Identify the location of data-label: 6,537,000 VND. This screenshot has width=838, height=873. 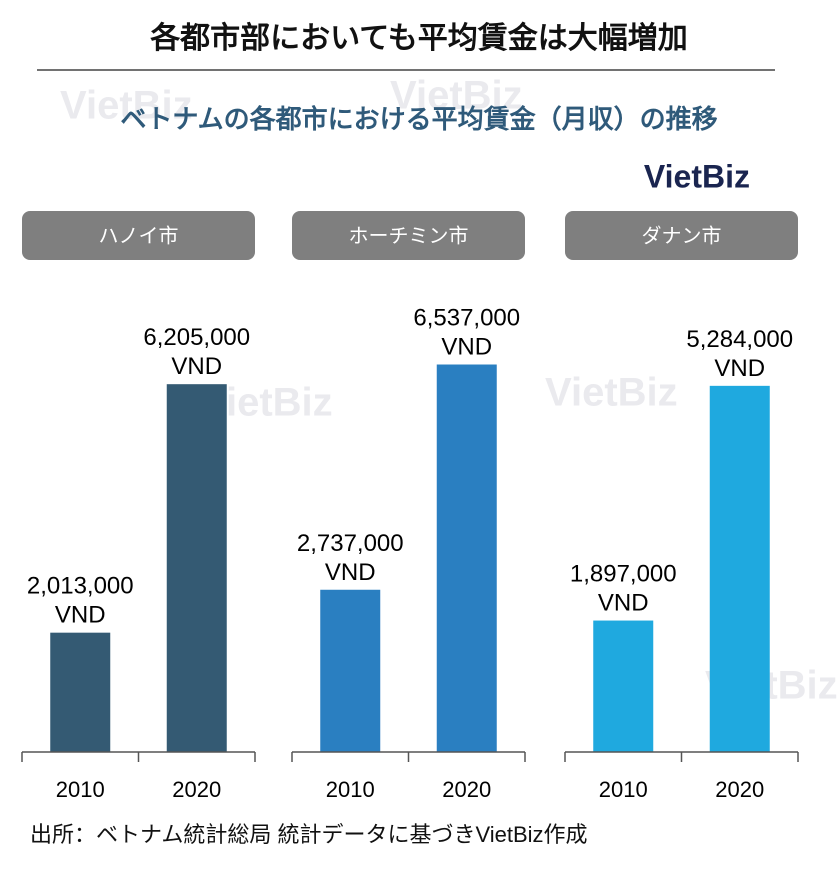
(466, 333).